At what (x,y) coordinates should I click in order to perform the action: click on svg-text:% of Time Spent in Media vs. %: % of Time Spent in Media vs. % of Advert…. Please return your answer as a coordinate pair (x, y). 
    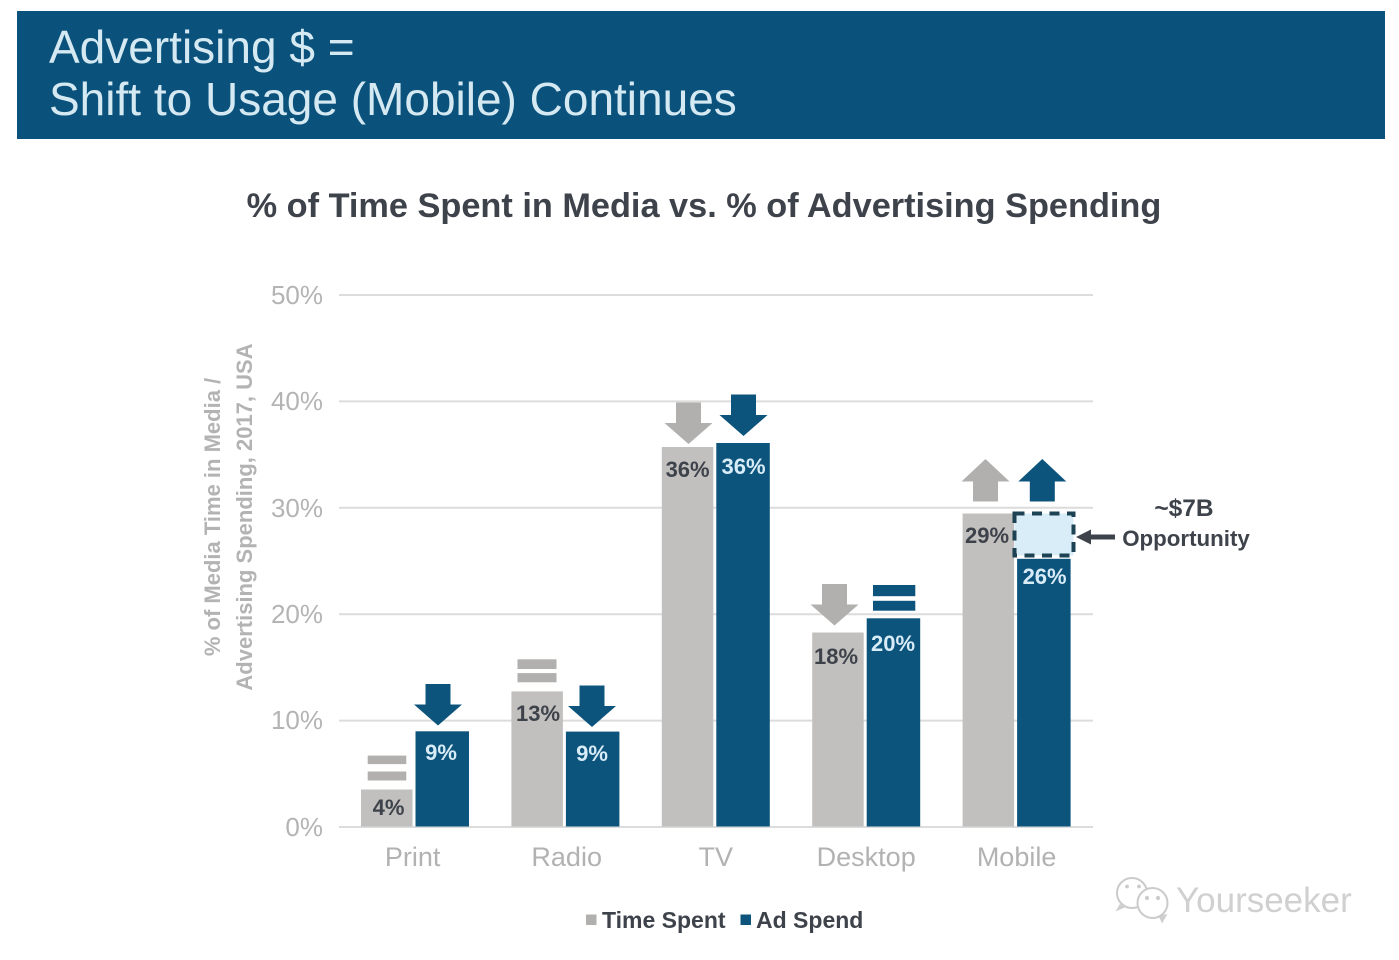
    Looking at the image, I should click on (704, 206).